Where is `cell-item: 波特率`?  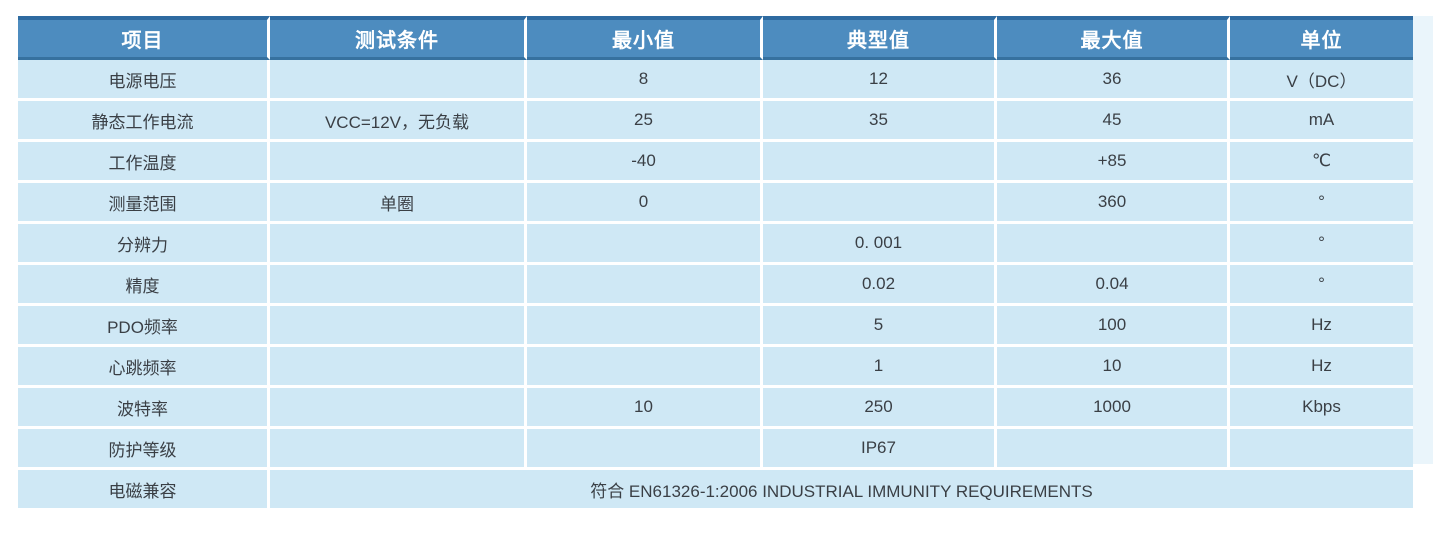 cell-item: 波特率 is located at coordinates (144, 408).